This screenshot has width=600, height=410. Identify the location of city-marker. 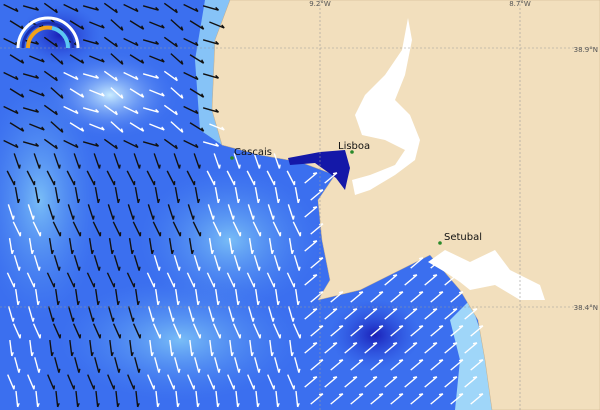
(232, 158).